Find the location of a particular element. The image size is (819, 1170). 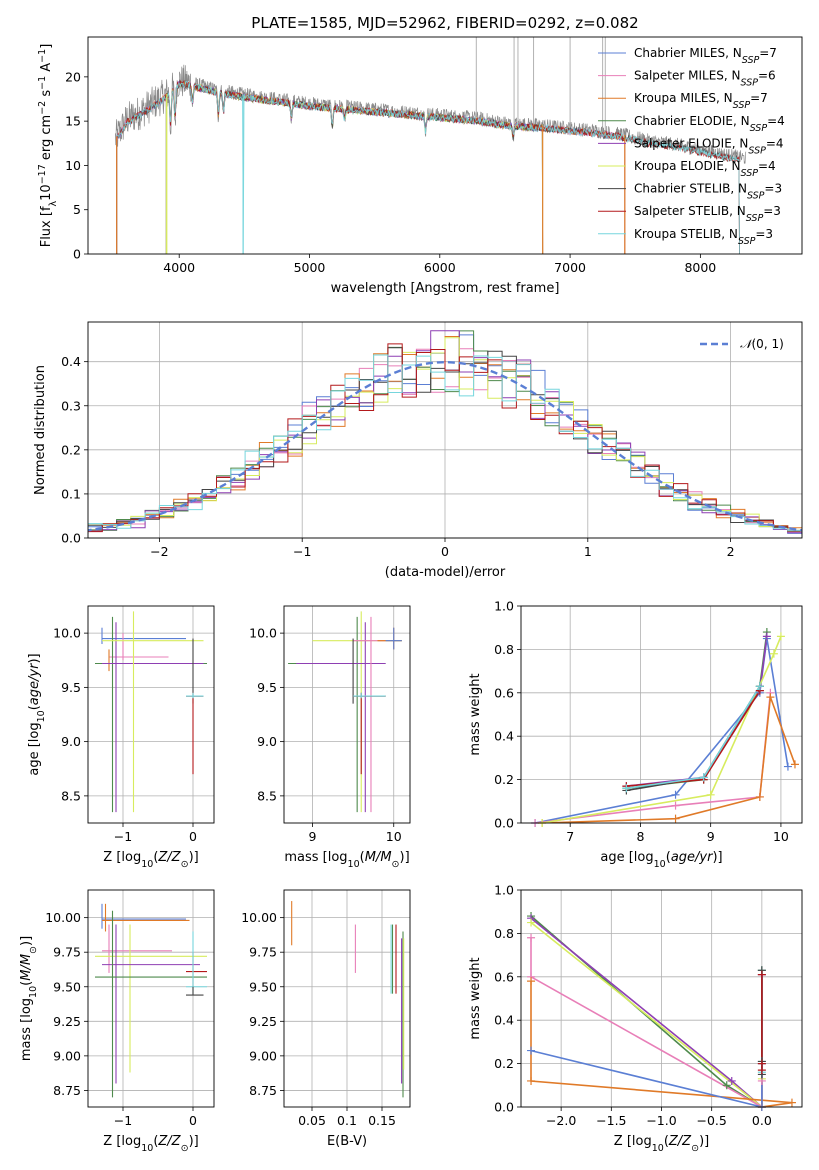

mass_vs_ebv-ytick-label: 9.00 is located at coordinates (263, 1055).